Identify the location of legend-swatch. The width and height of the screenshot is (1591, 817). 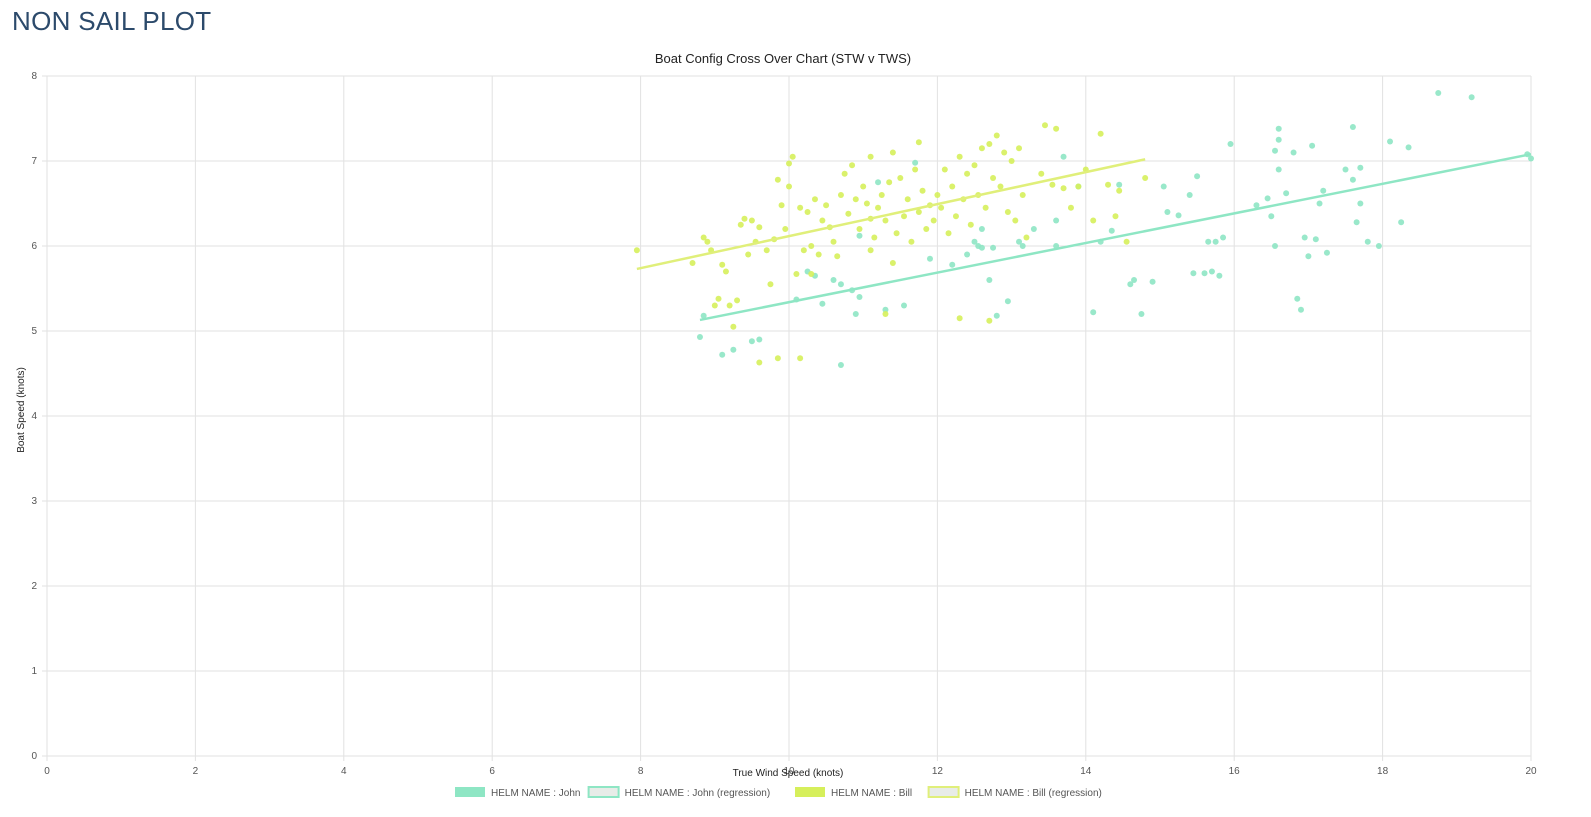
(810, 792).